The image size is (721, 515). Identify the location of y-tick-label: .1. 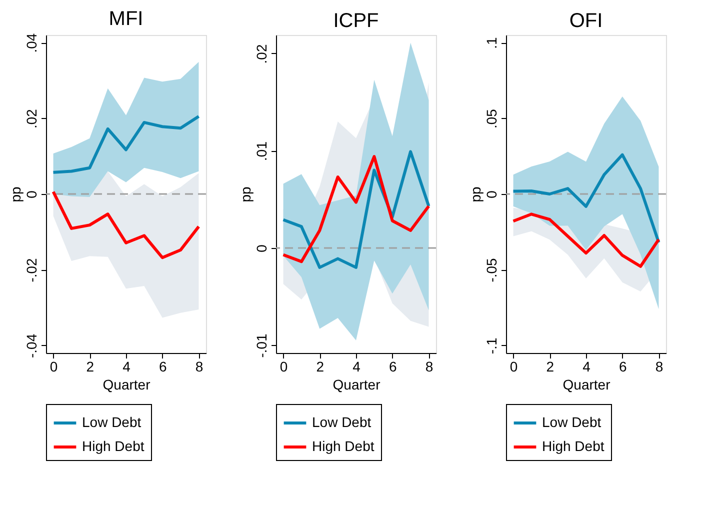
(492, 43).